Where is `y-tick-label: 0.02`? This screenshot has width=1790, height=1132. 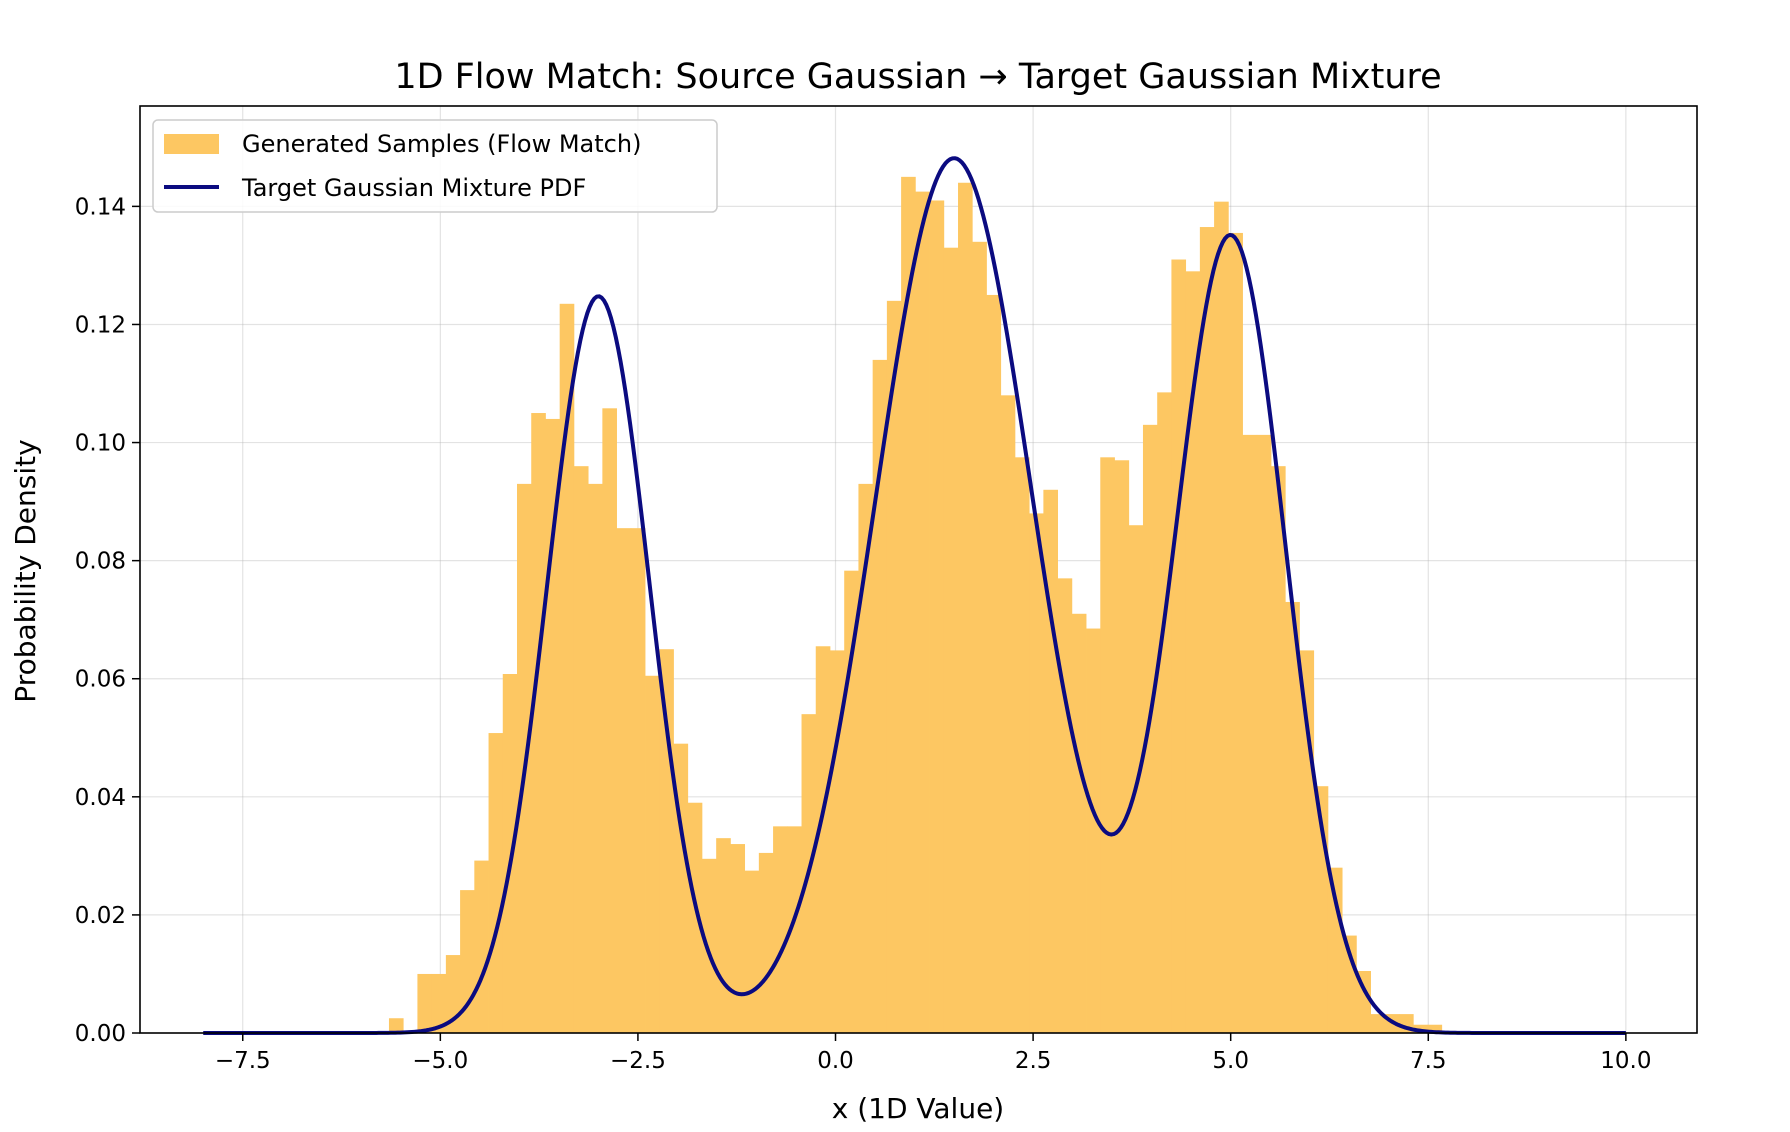 y-tick-label: 0.02 is located at coordinates (100, 916).